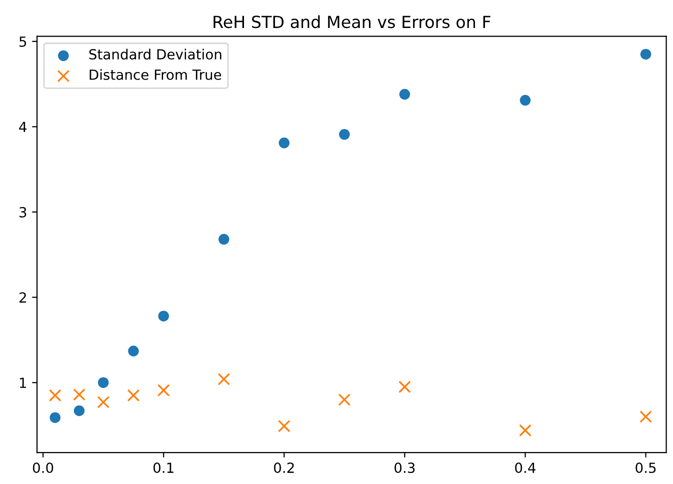 The width and height of the screenshot is (673, 484). I want to click on x-tick-label: 0.3, so click(404, 468).